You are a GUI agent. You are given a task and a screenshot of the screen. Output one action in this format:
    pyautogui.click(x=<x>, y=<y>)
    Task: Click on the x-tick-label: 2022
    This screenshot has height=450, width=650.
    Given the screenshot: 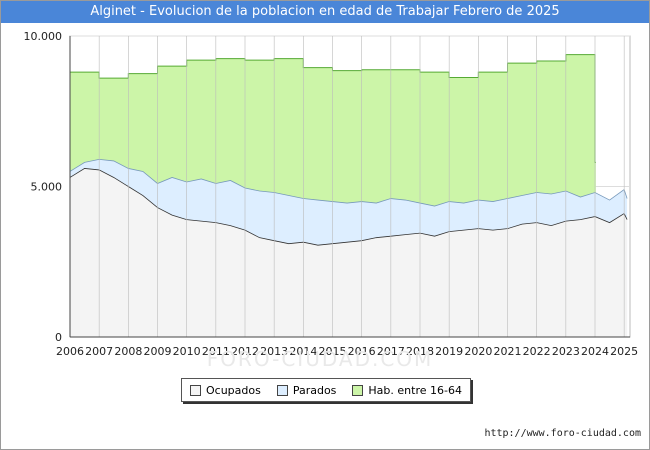 What is the action you would take?
    pyautogui.click(x=537, y=351)
    